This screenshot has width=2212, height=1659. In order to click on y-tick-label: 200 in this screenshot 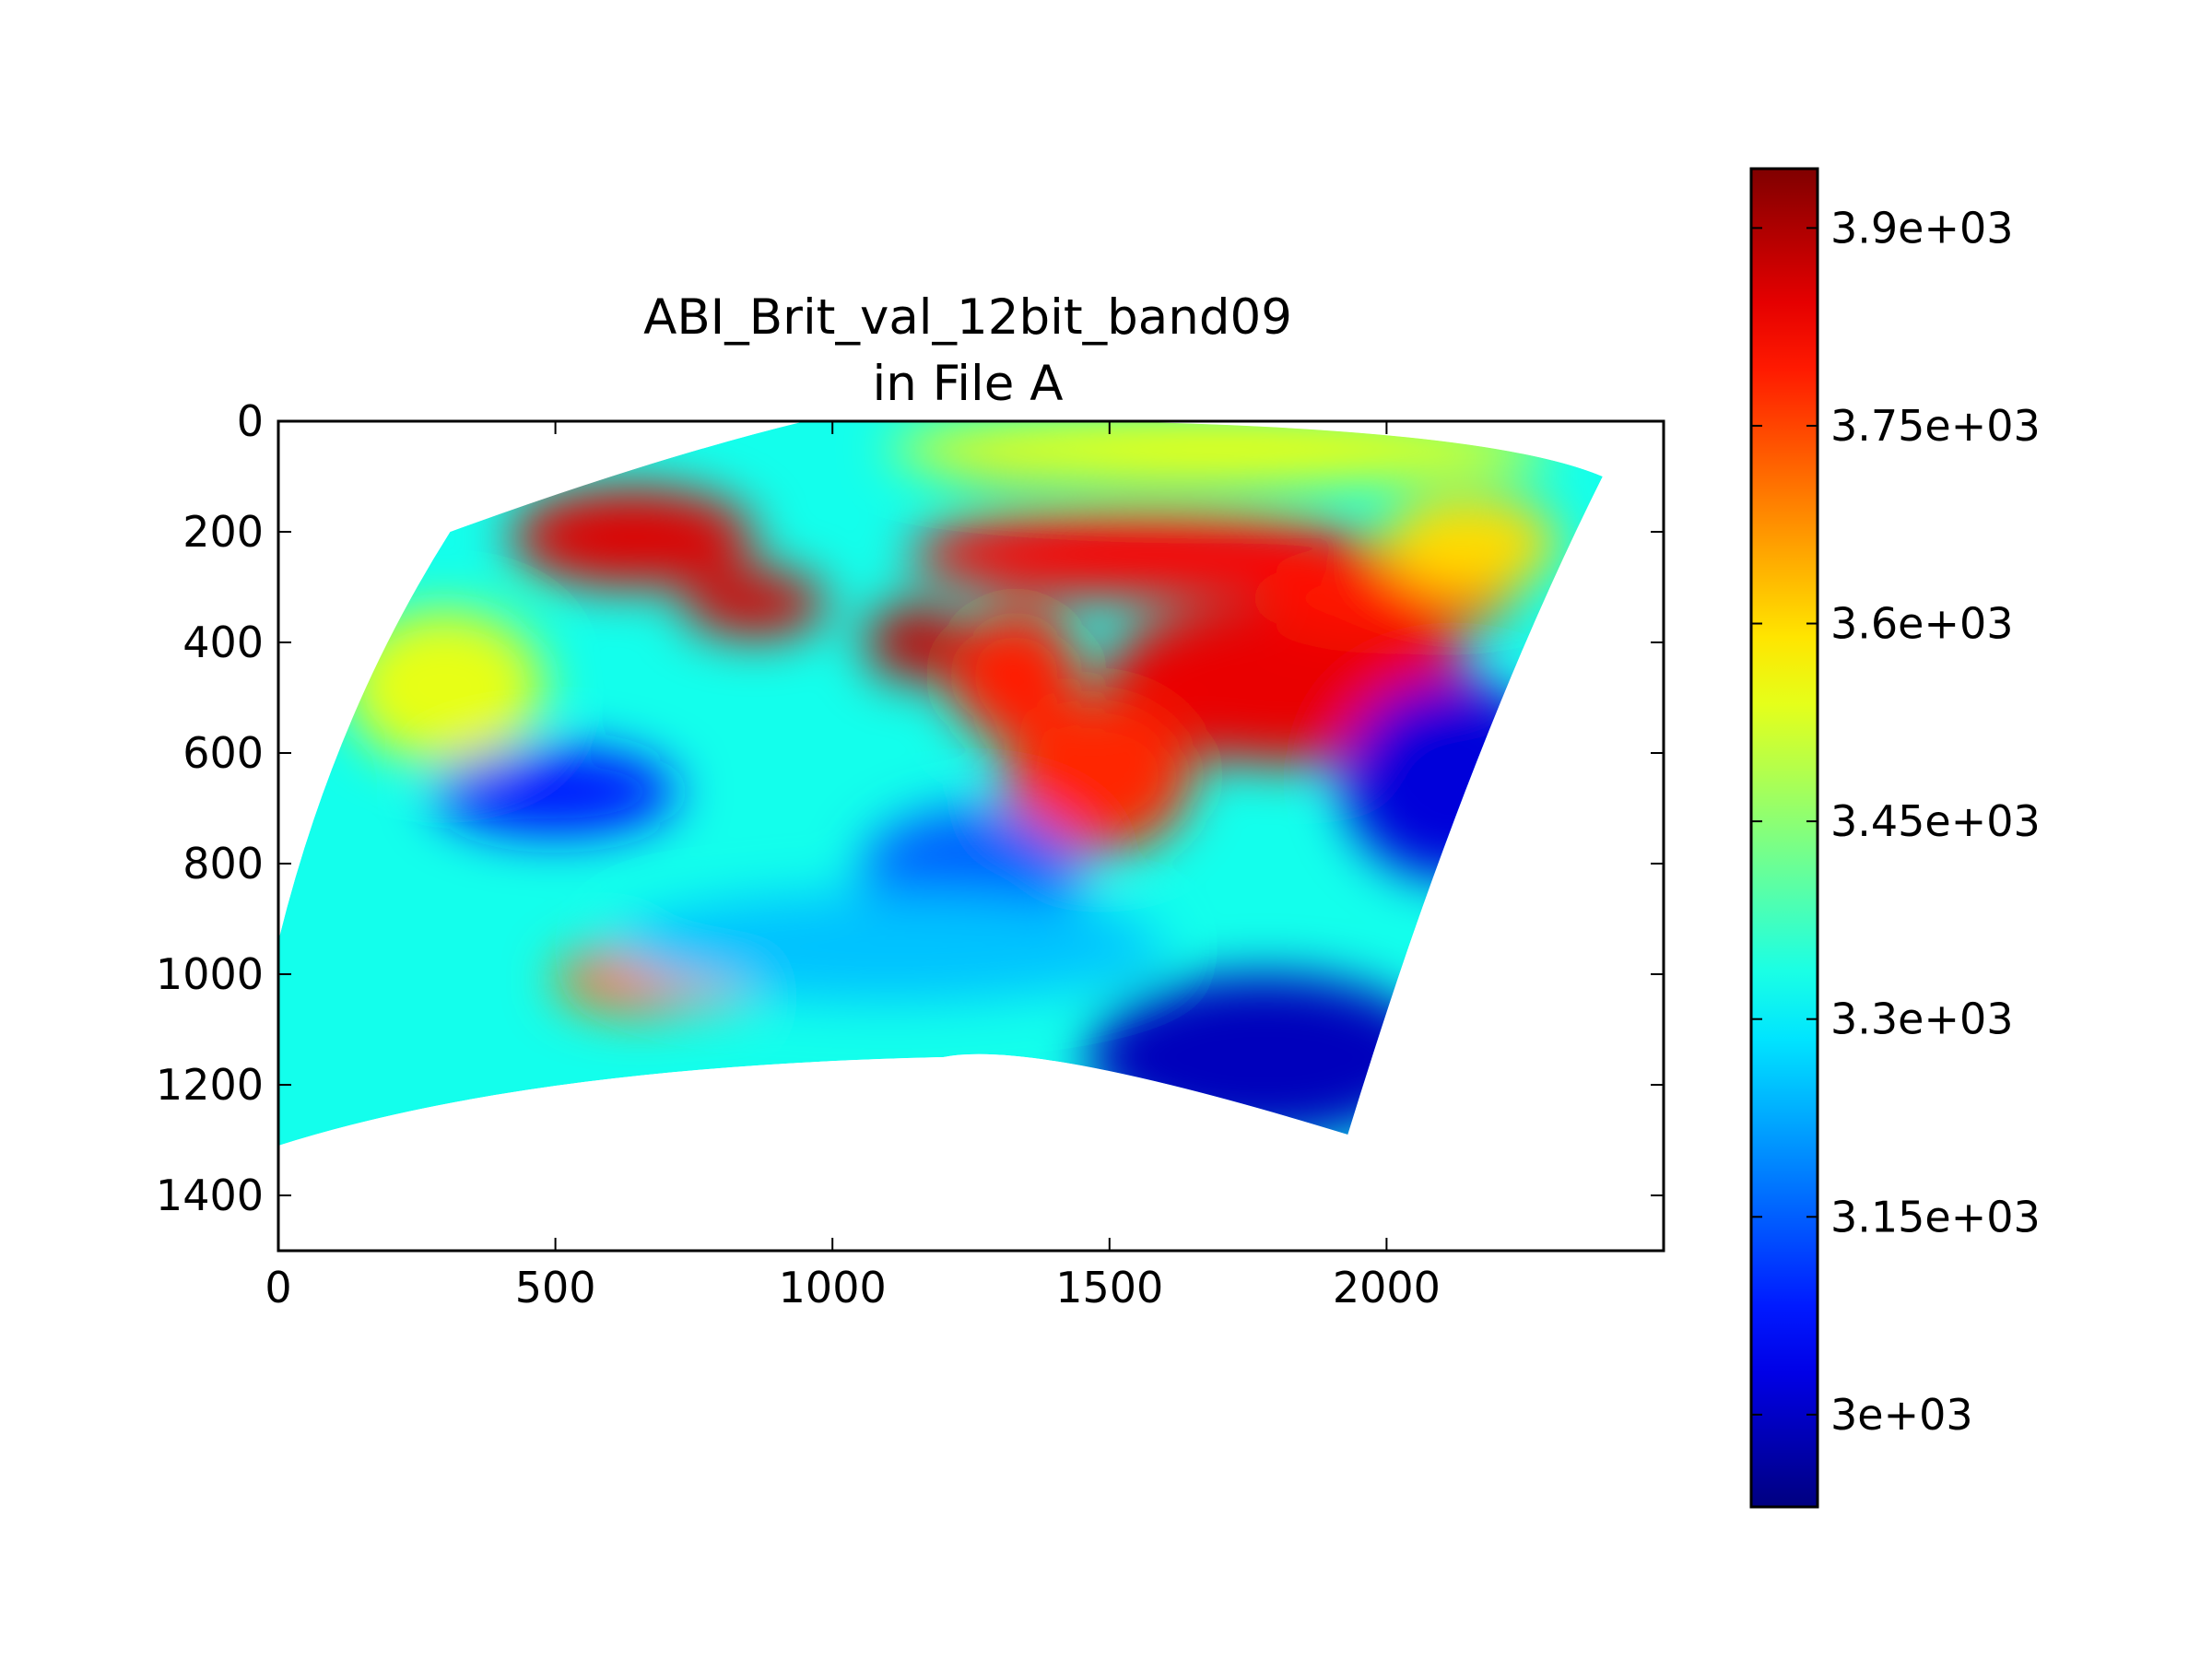, I will do `click(223, 532)`.